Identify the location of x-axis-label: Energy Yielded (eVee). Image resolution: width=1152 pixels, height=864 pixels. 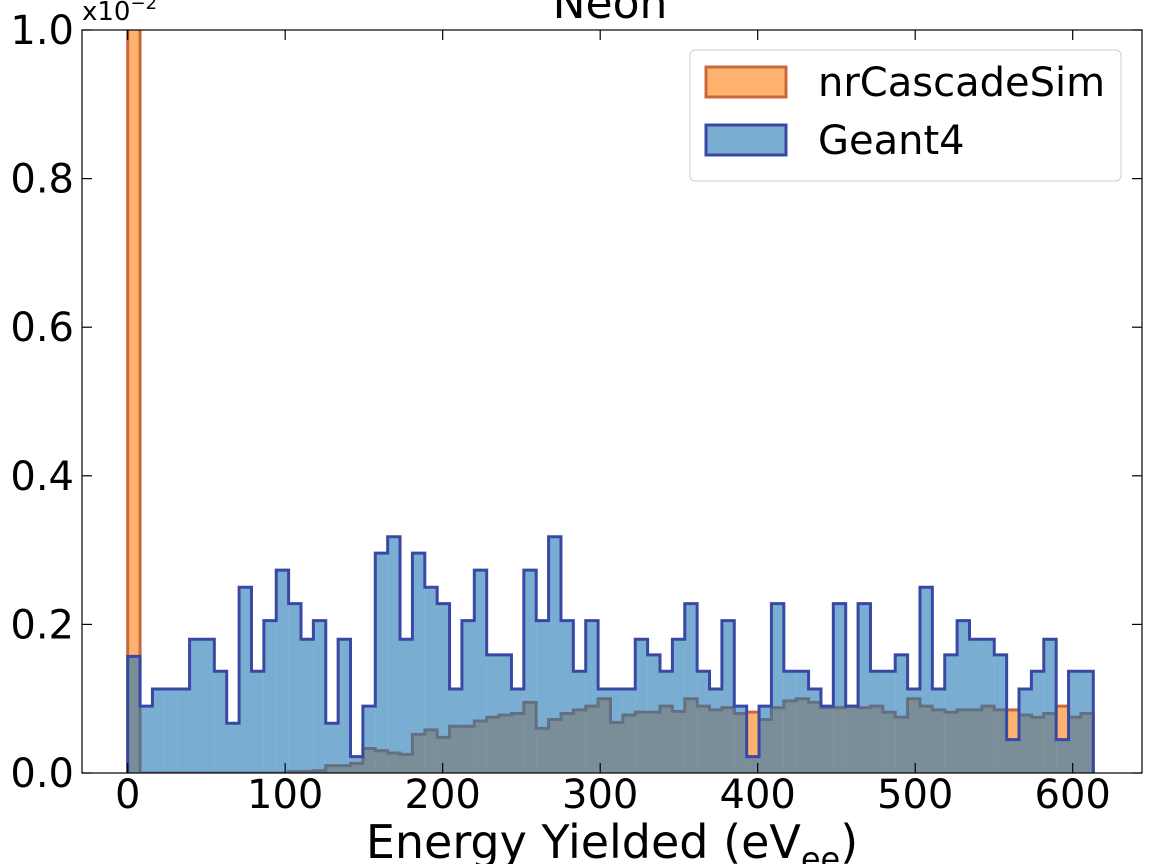
(612, 839).